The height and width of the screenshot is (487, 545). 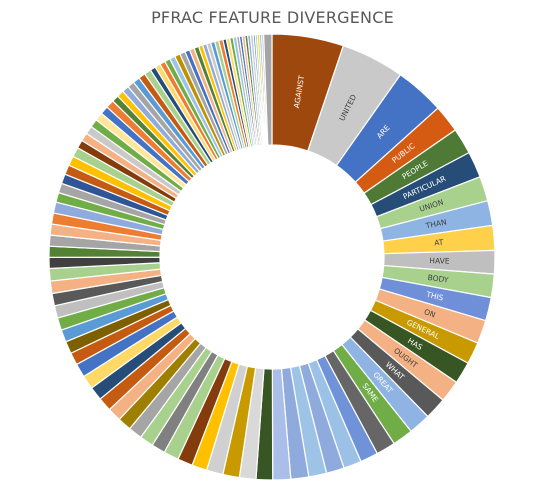 What do you see at coordinates (435, 223) in the screenshot?
I see `slice-label: THAN` at bounding box center [435, 223].